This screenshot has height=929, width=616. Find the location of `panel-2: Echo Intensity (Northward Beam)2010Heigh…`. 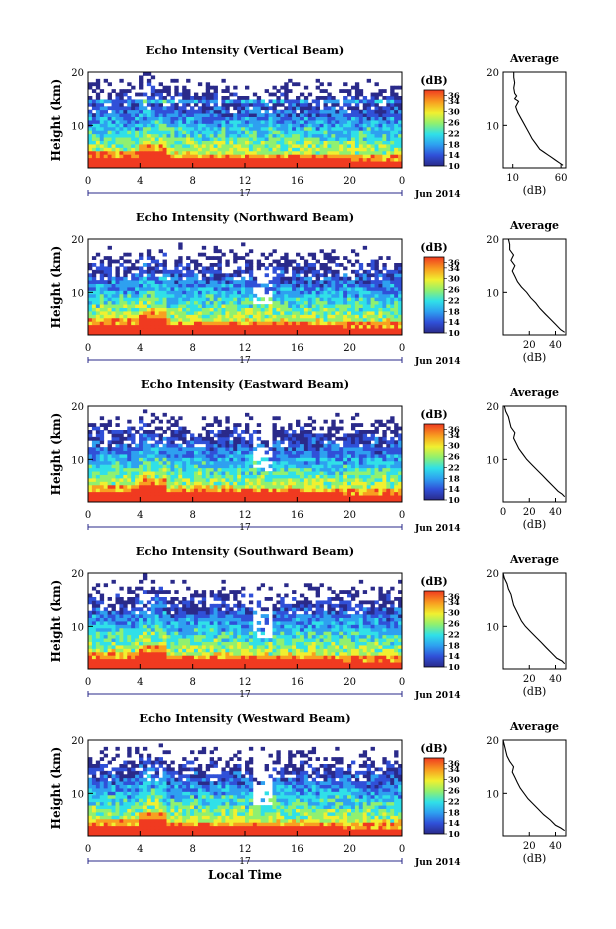

panel-2: Echo Intensity (Northward Beam)2010Heigh… is located at coordinates (308, 288).